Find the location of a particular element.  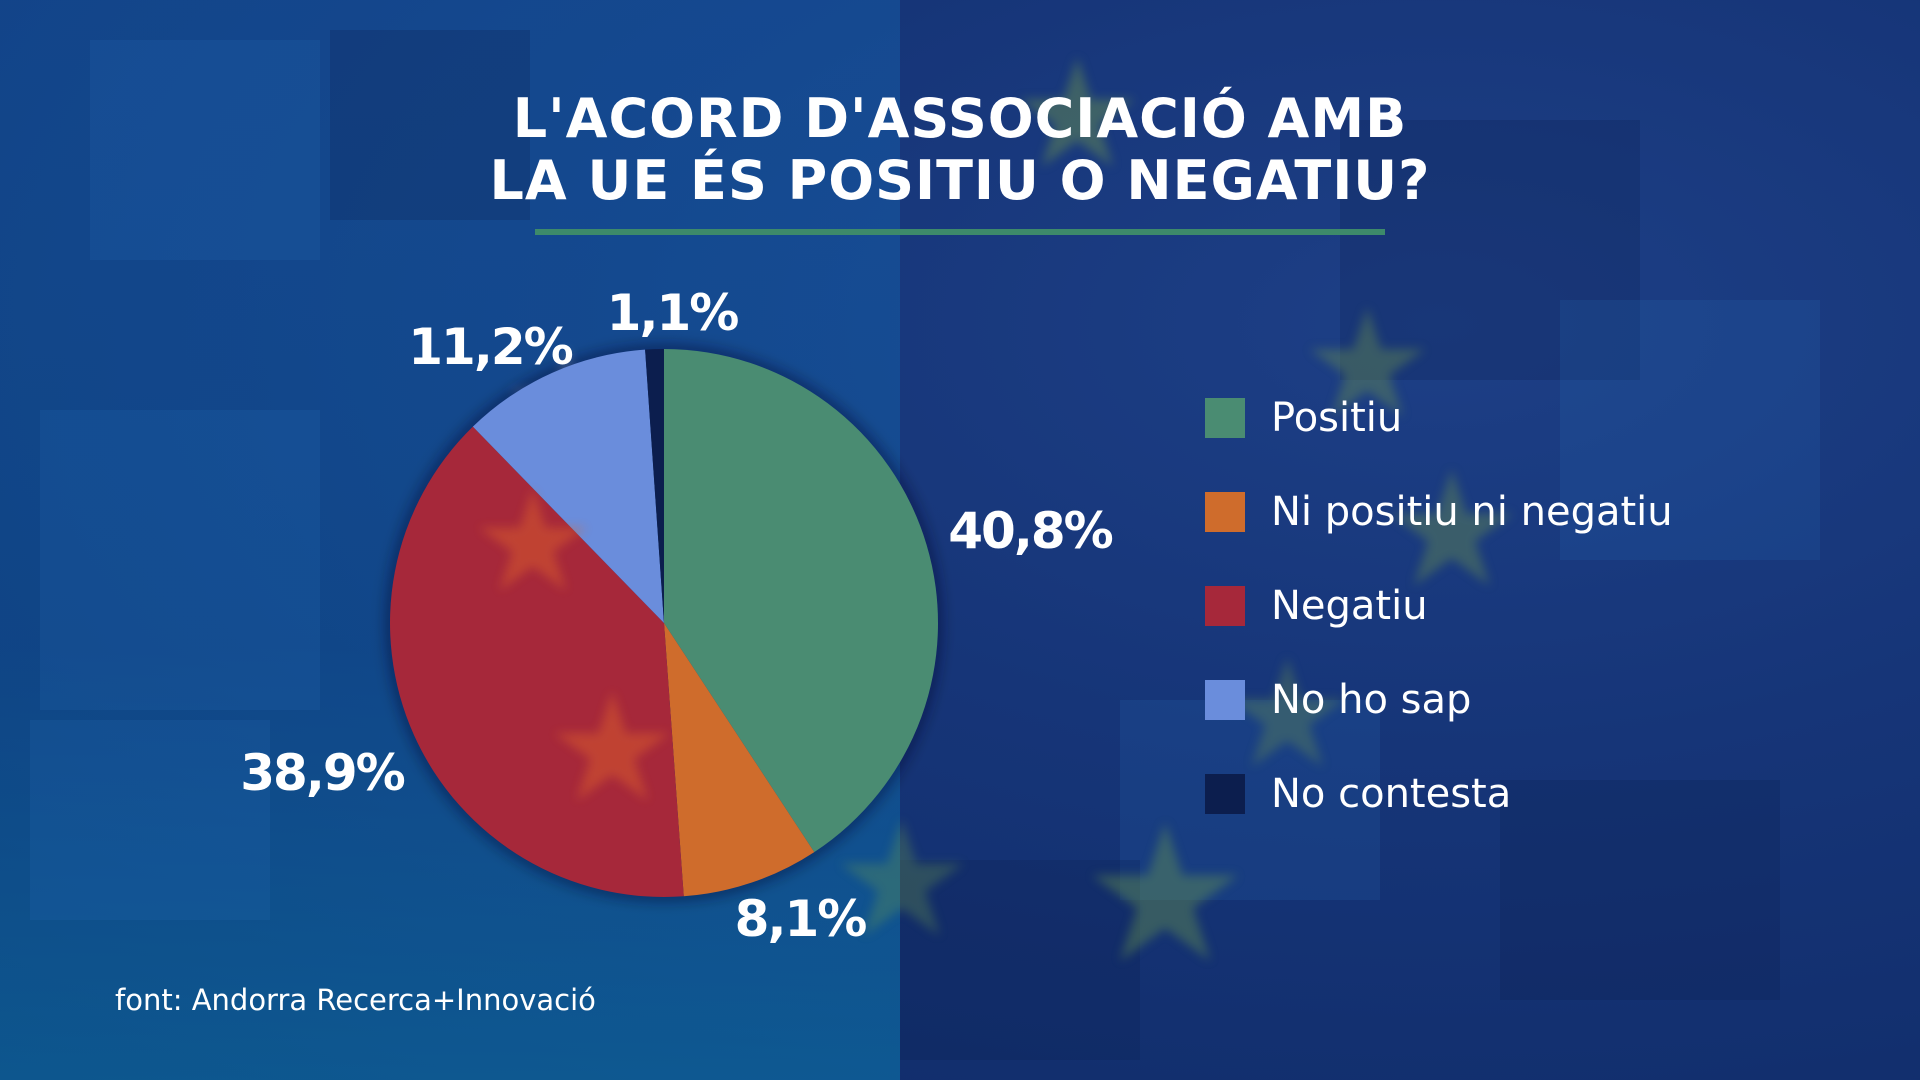

legend-label: Positiu is located at coordinates (1337, 418).